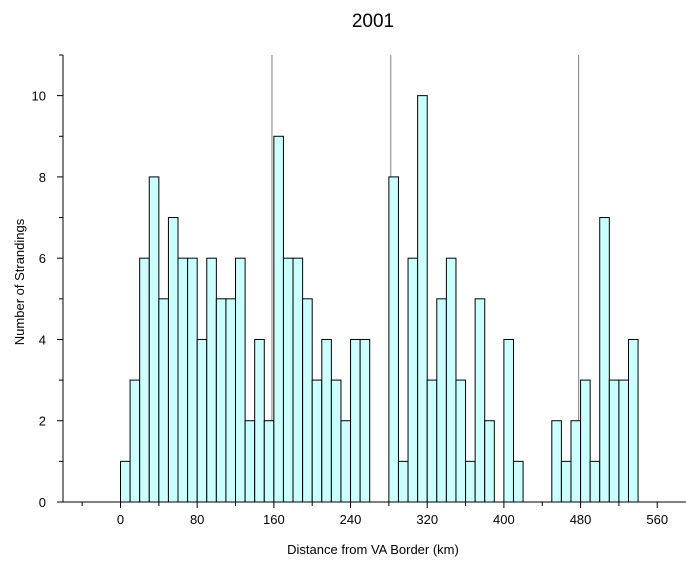 This screenshot has height=566, width=686. I want to click on x-tick-label: 560, so click(657, 519).